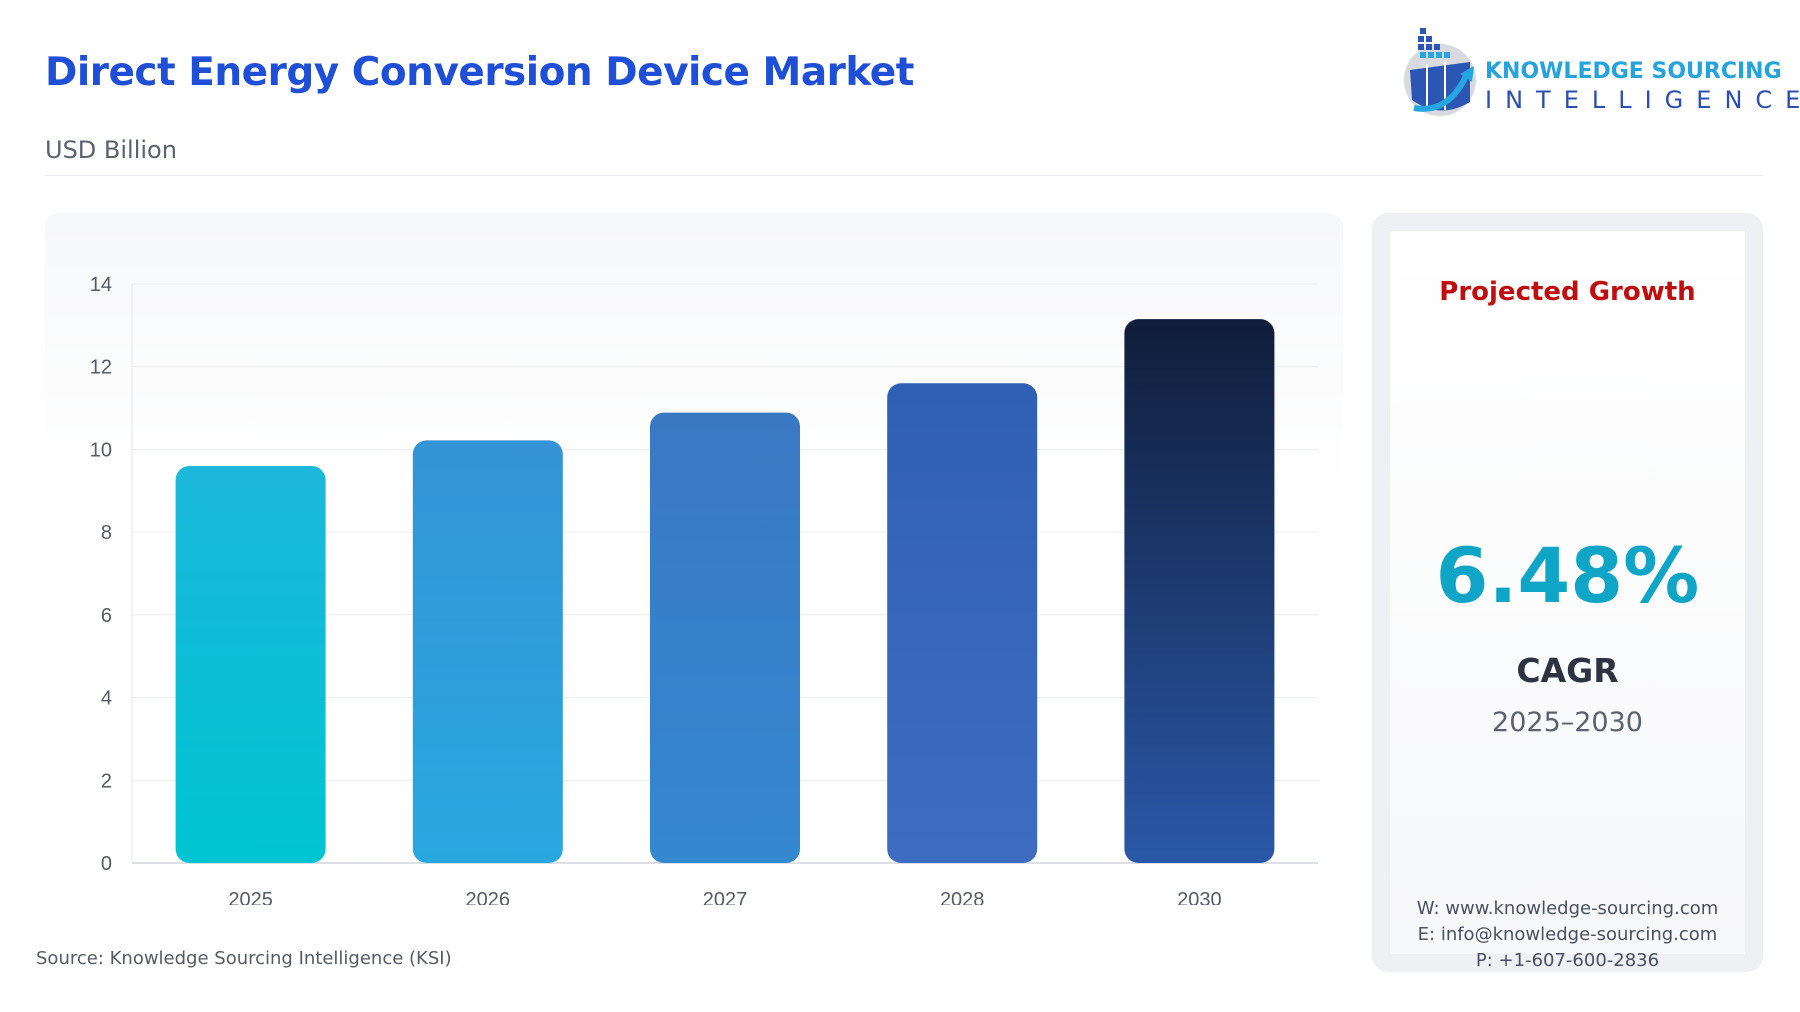 The width and height of the screenshot is (1800, 1012). I want to click on cagr-label: CAGR, so click(1567, 670).